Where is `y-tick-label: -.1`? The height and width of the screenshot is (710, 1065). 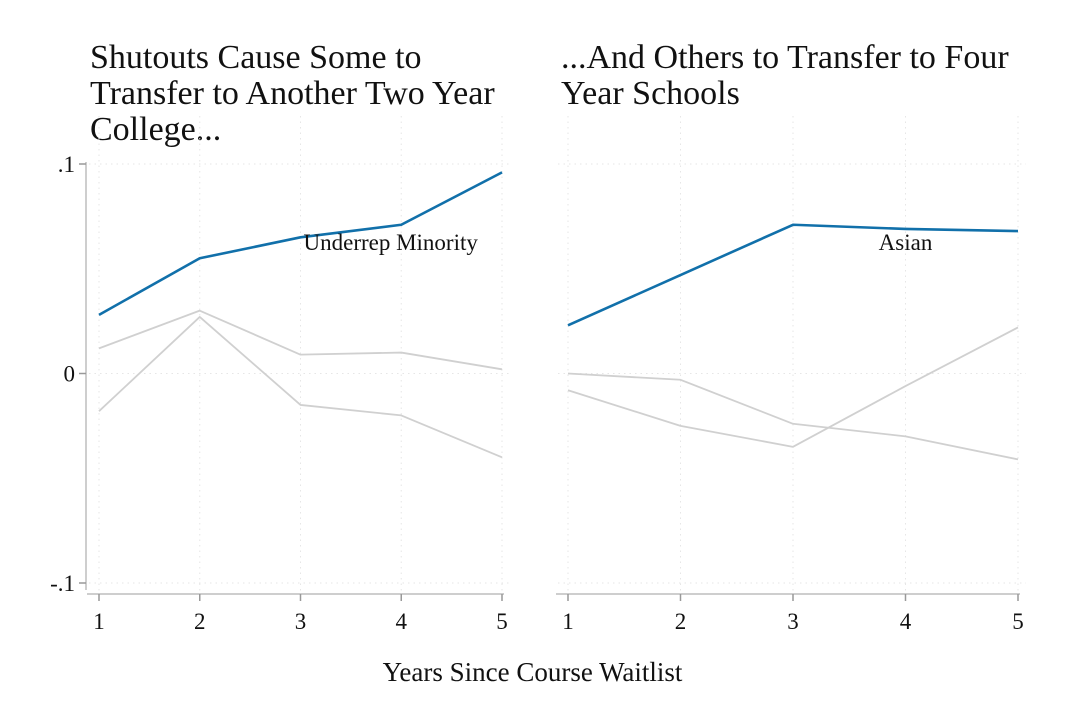
y-tick-label: -.1 is located at coordinates (62, 583).